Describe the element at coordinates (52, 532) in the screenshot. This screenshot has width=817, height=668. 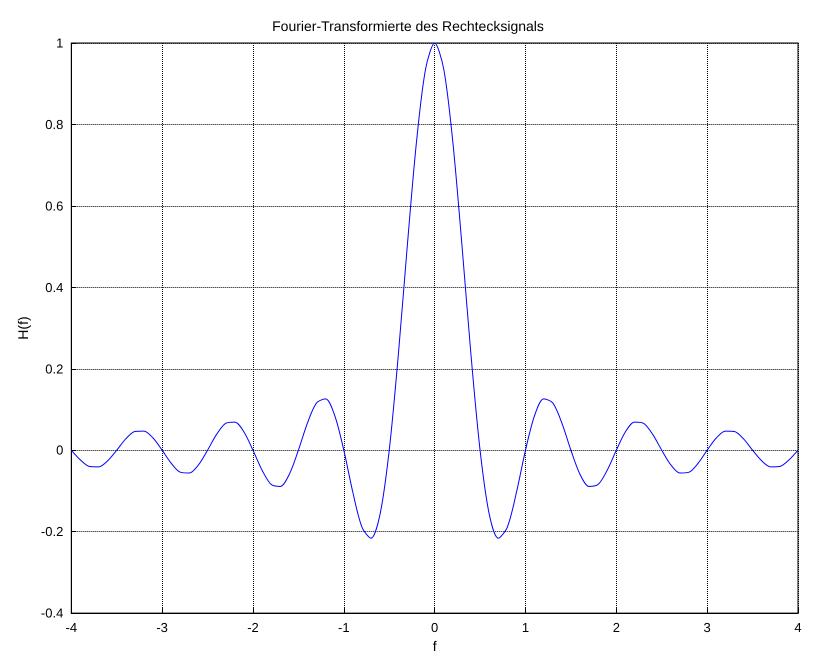
I see `y-tick-label: -0.2` at that location.